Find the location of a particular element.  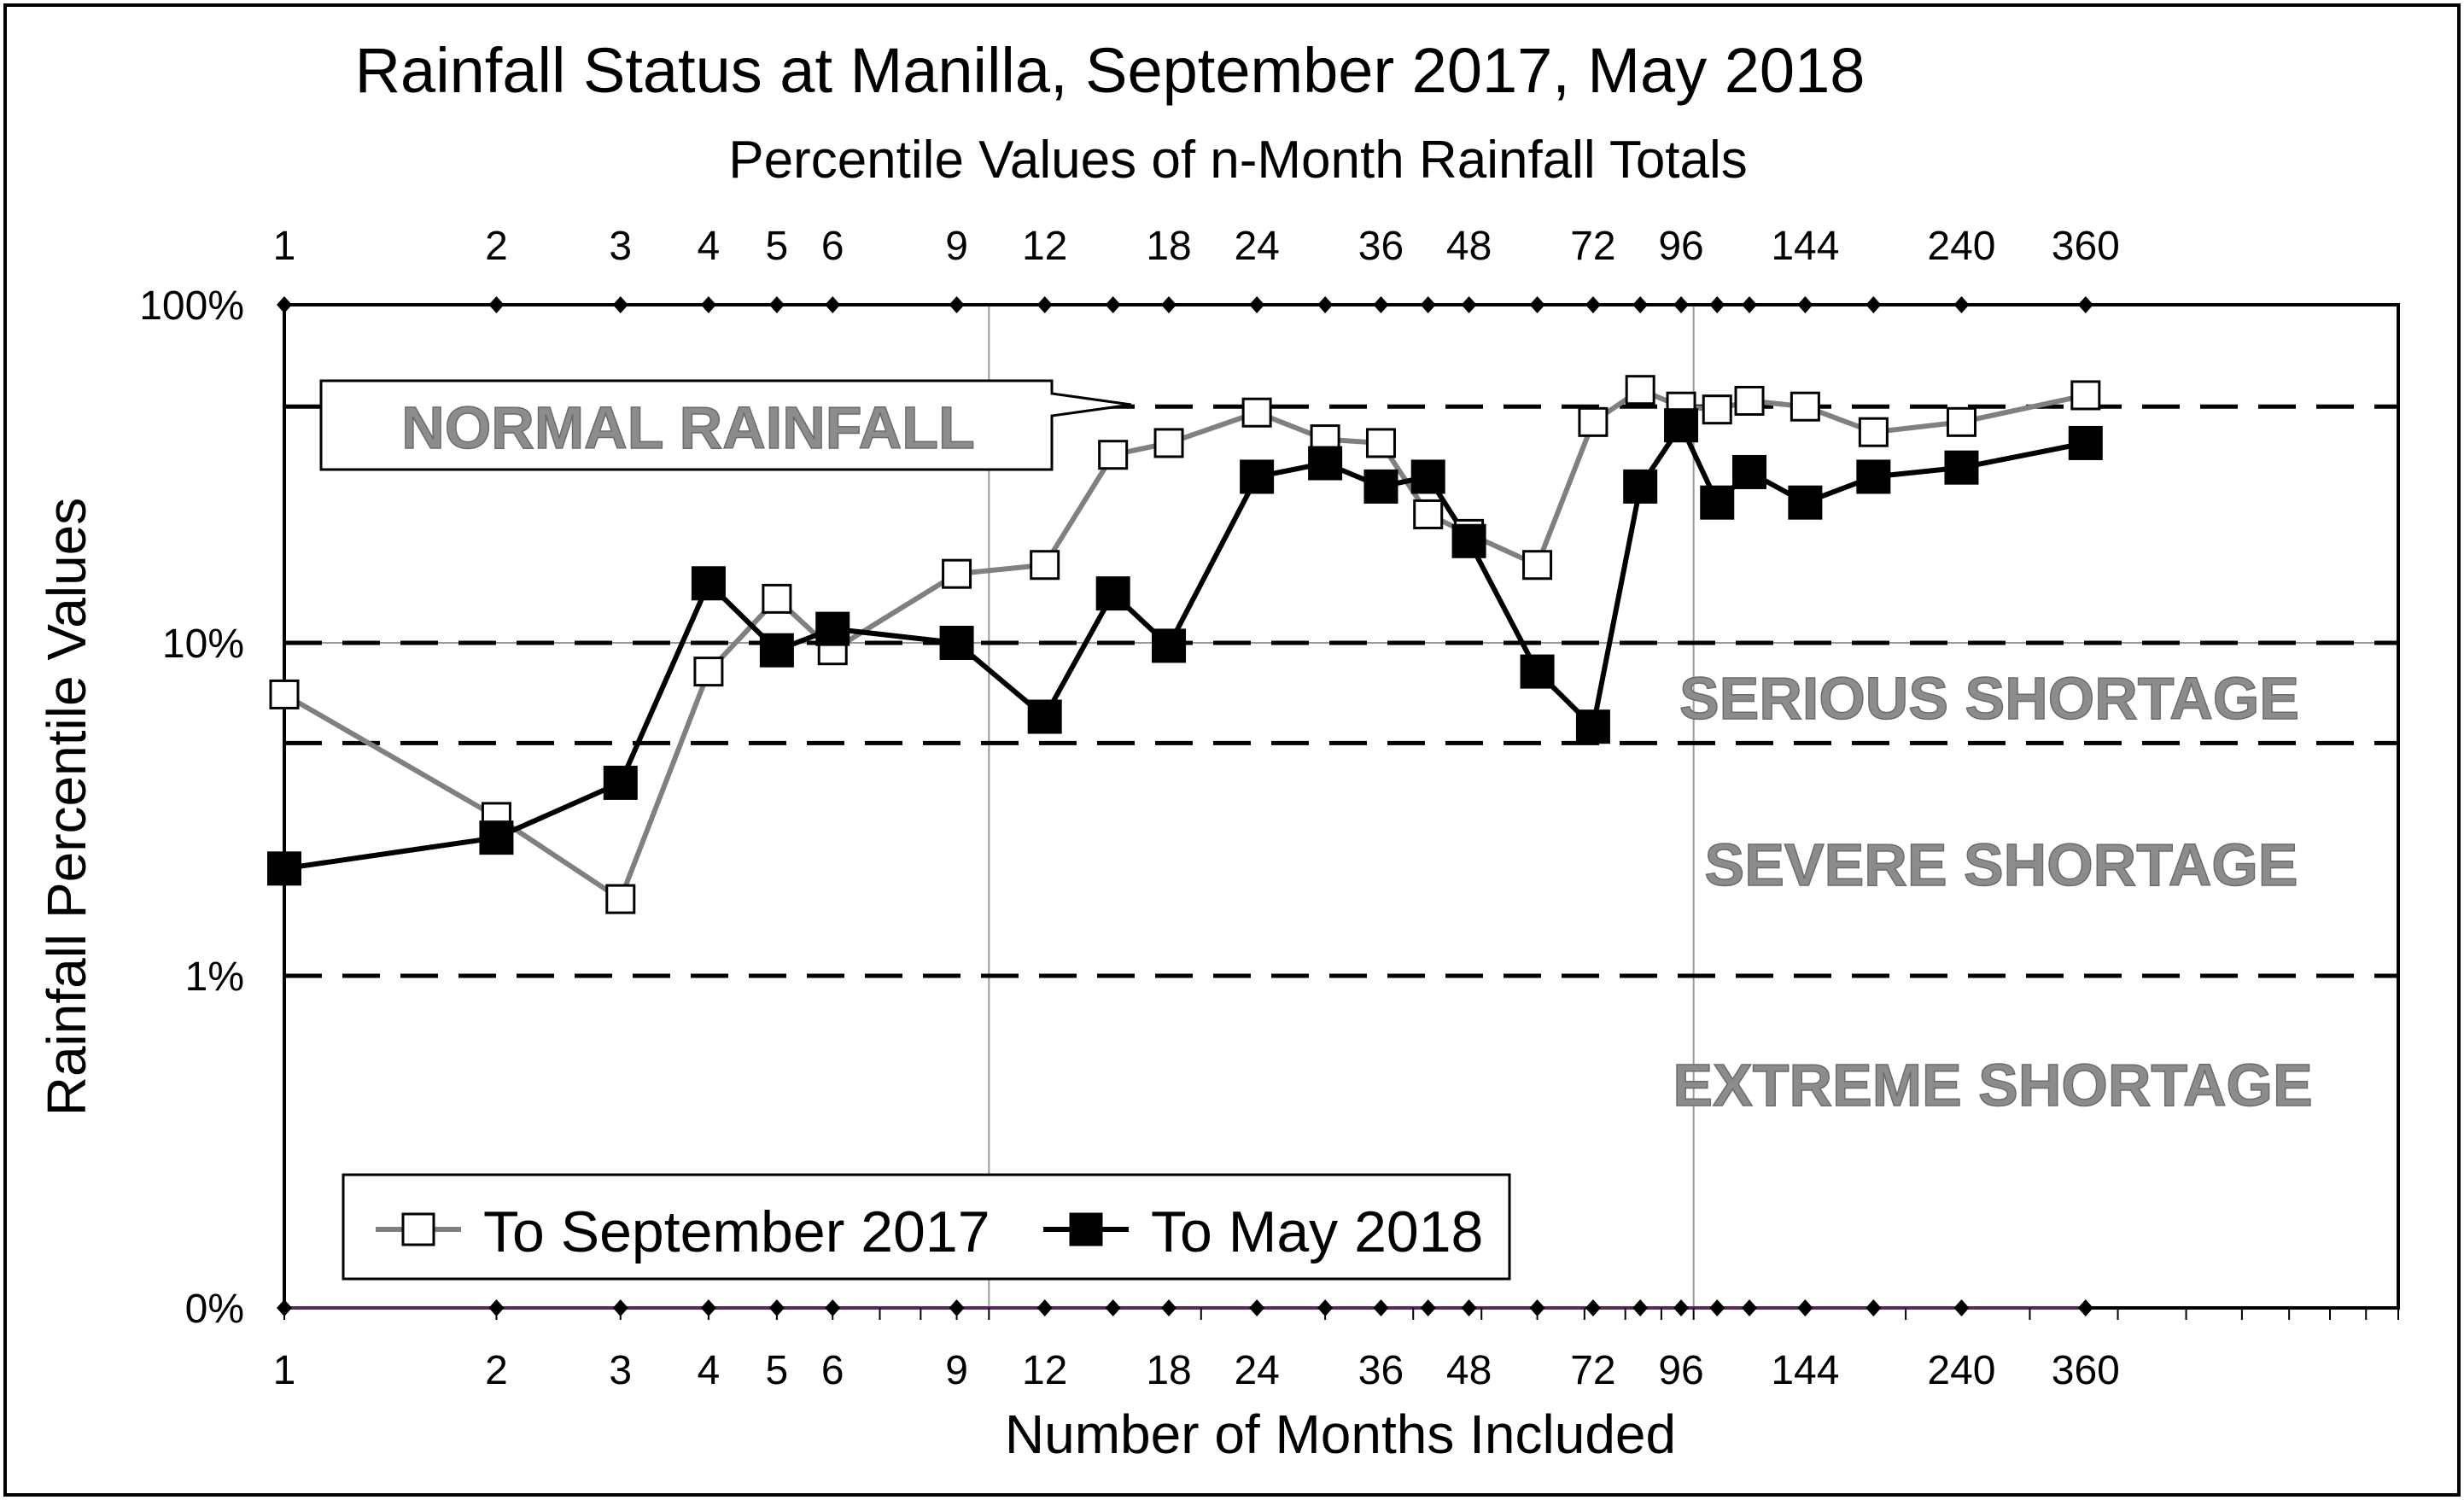

x-tick-label-top-24: 24 is located at coordinates (1256, 247).